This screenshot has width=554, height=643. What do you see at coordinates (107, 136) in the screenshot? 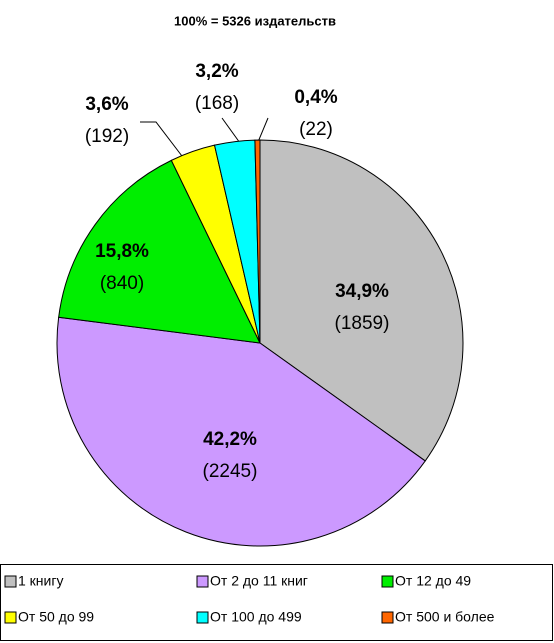
I see `count-label: (192)` at bounding box center [107, 136].